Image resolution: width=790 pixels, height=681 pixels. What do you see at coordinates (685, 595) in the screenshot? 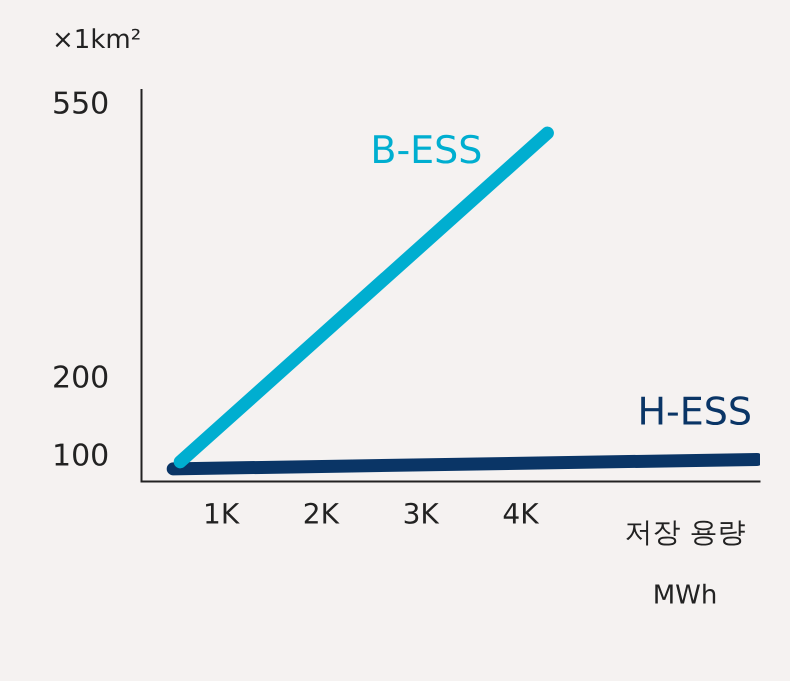
I see `text: MWh` at bounding box center [685, 595].